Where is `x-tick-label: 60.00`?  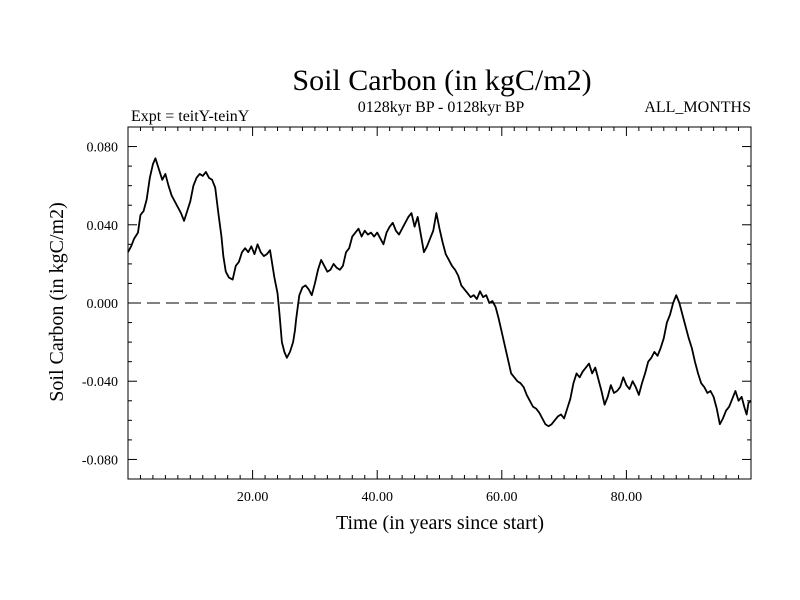
x-tick-label: 60.00 is located at coordinates (502, 497).